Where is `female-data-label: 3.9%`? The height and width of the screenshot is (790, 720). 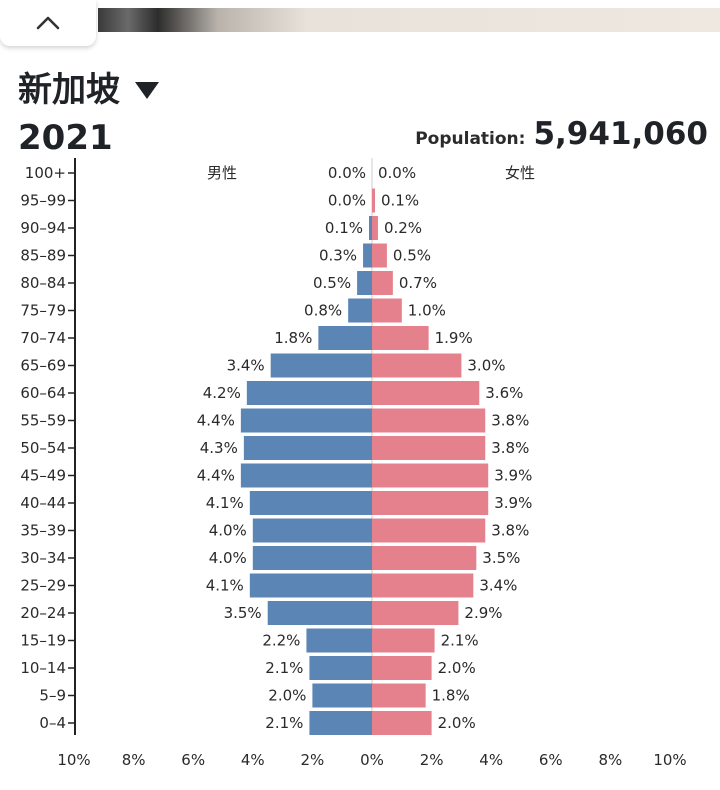 female-data-label: 3.9% is located at coordinates (513, 503).